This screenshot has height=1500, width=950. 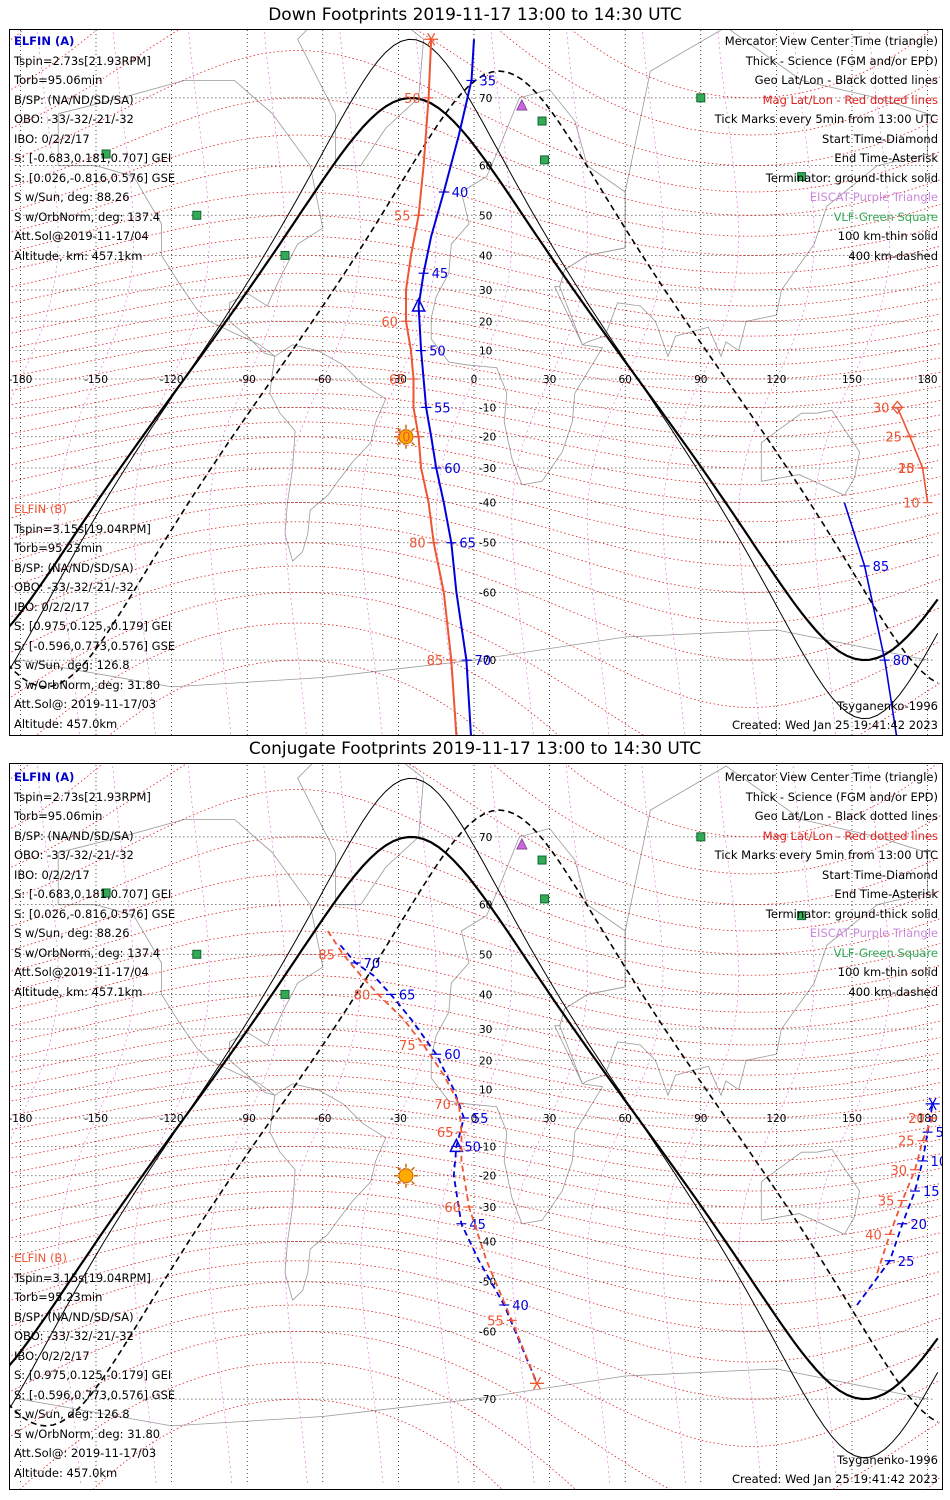 What do you see at coordinates (172, 380) in the screenshot?
I see `lon-tick-label: -120` at bounding box center [172, 380].